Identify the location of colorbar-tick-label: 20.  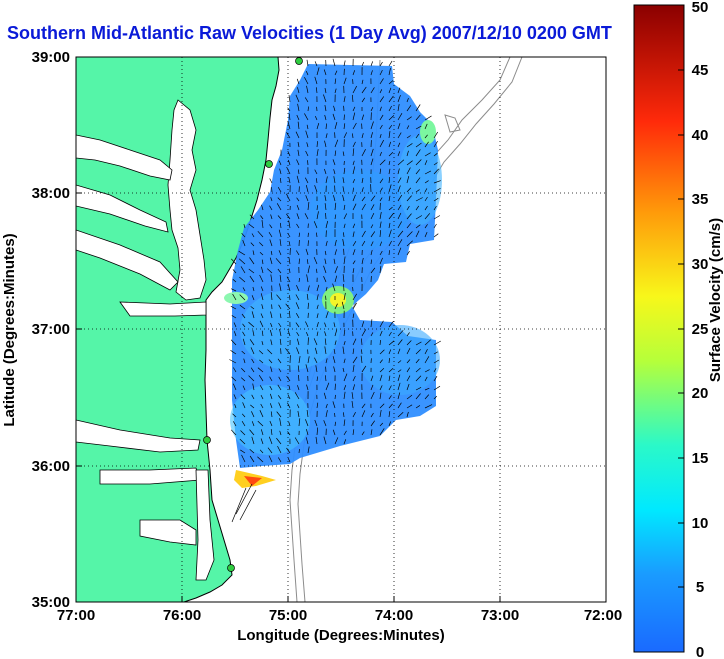
(700, 393).